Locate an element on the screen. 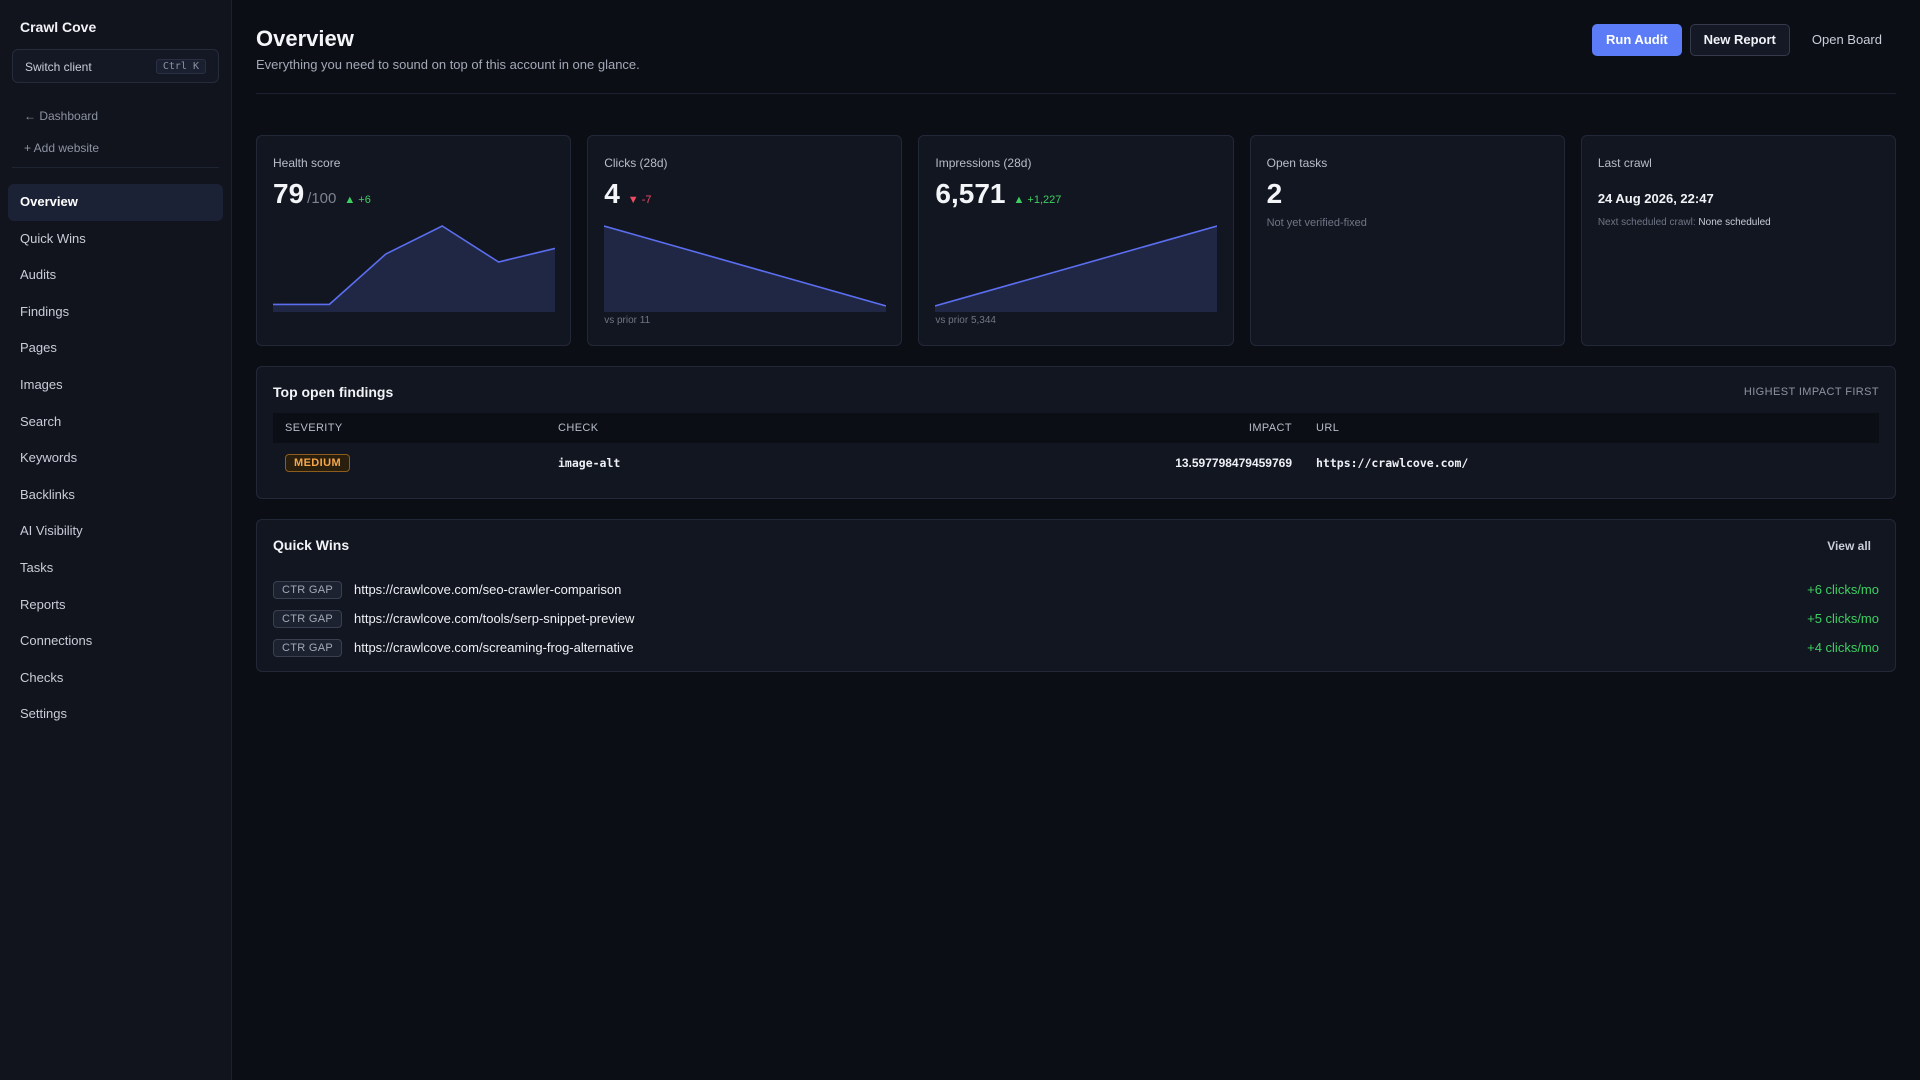  open-tasks-label: Open tasks is located at coordinates (1297, 163).